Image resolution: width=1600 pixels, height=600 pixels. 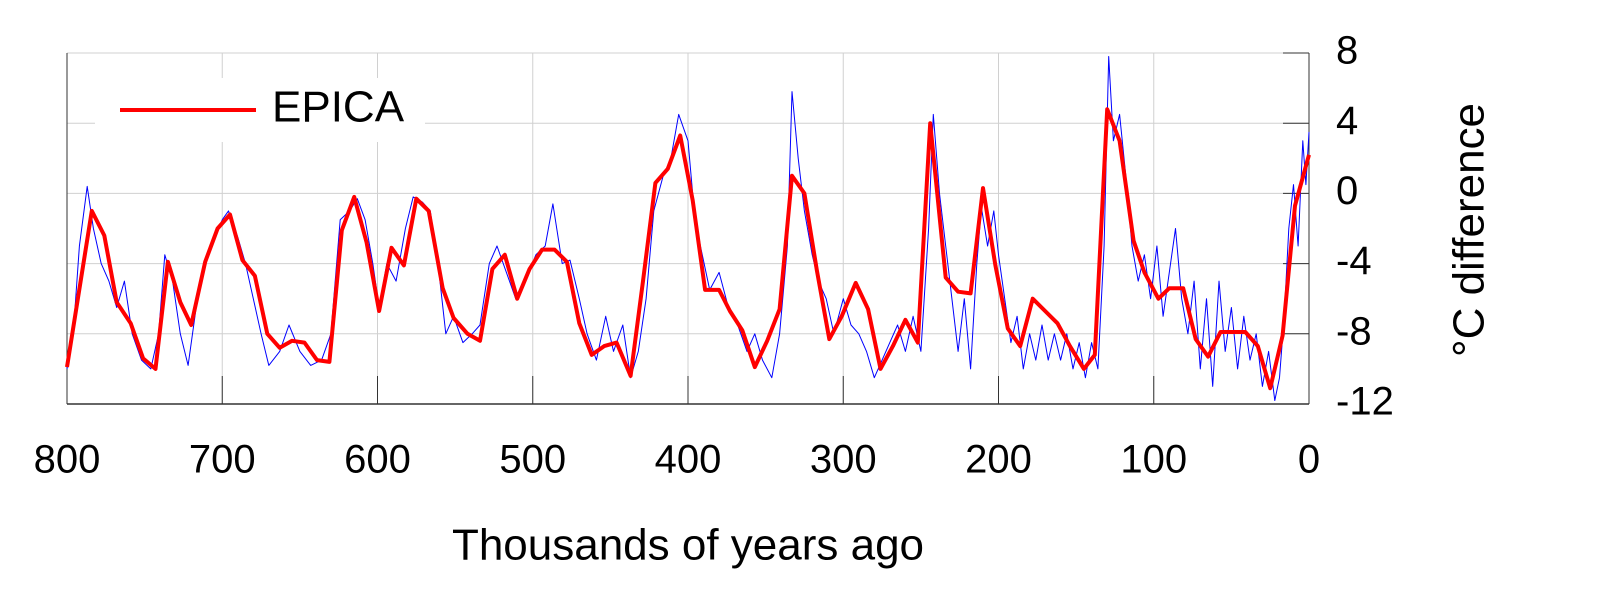 I want to click on y-tick-label: -12, so click(x=1365, y=402).